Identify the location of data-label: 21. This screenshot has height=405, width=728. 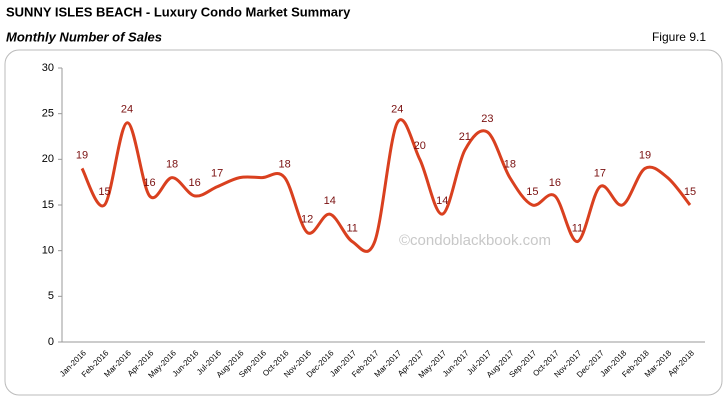
(465, 137).